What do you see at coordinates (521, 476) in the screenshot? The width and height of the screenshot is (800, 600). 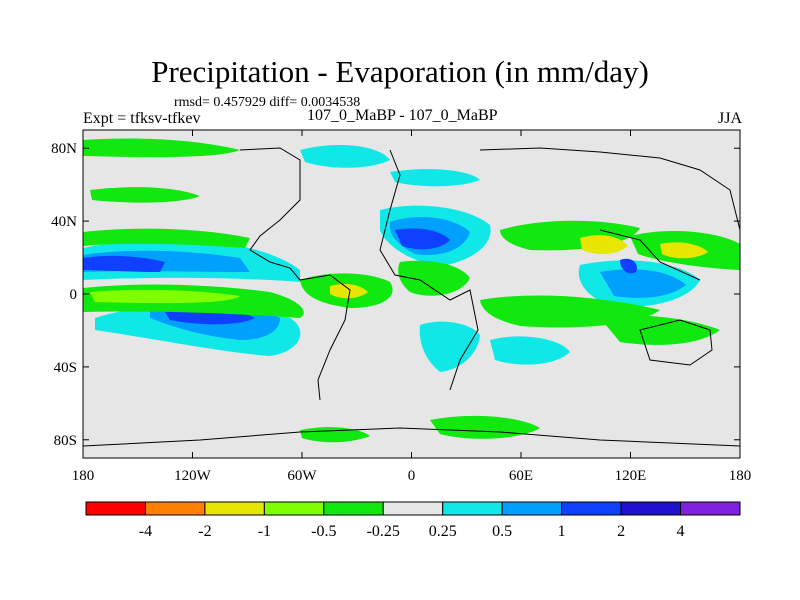 I see `lon-tick-label: 60E` at bounding box center [521, 476].